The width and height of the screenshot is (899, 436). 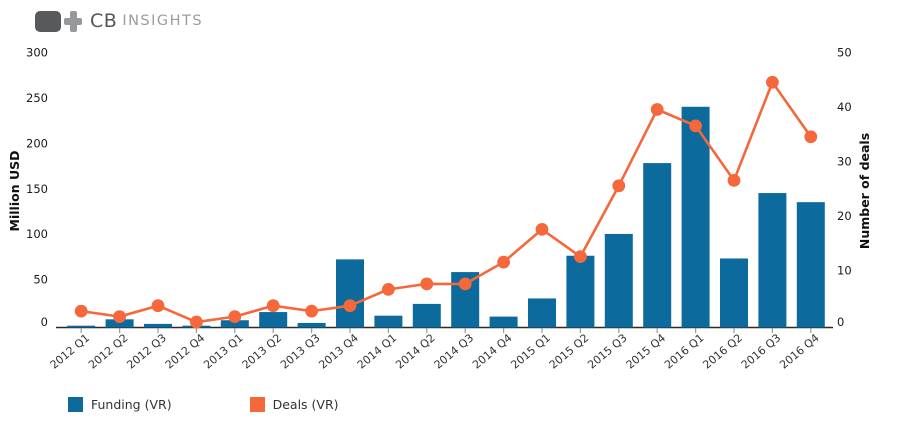 I want to click on funding-bar-2014-Q1, so click(x=388, y=321).